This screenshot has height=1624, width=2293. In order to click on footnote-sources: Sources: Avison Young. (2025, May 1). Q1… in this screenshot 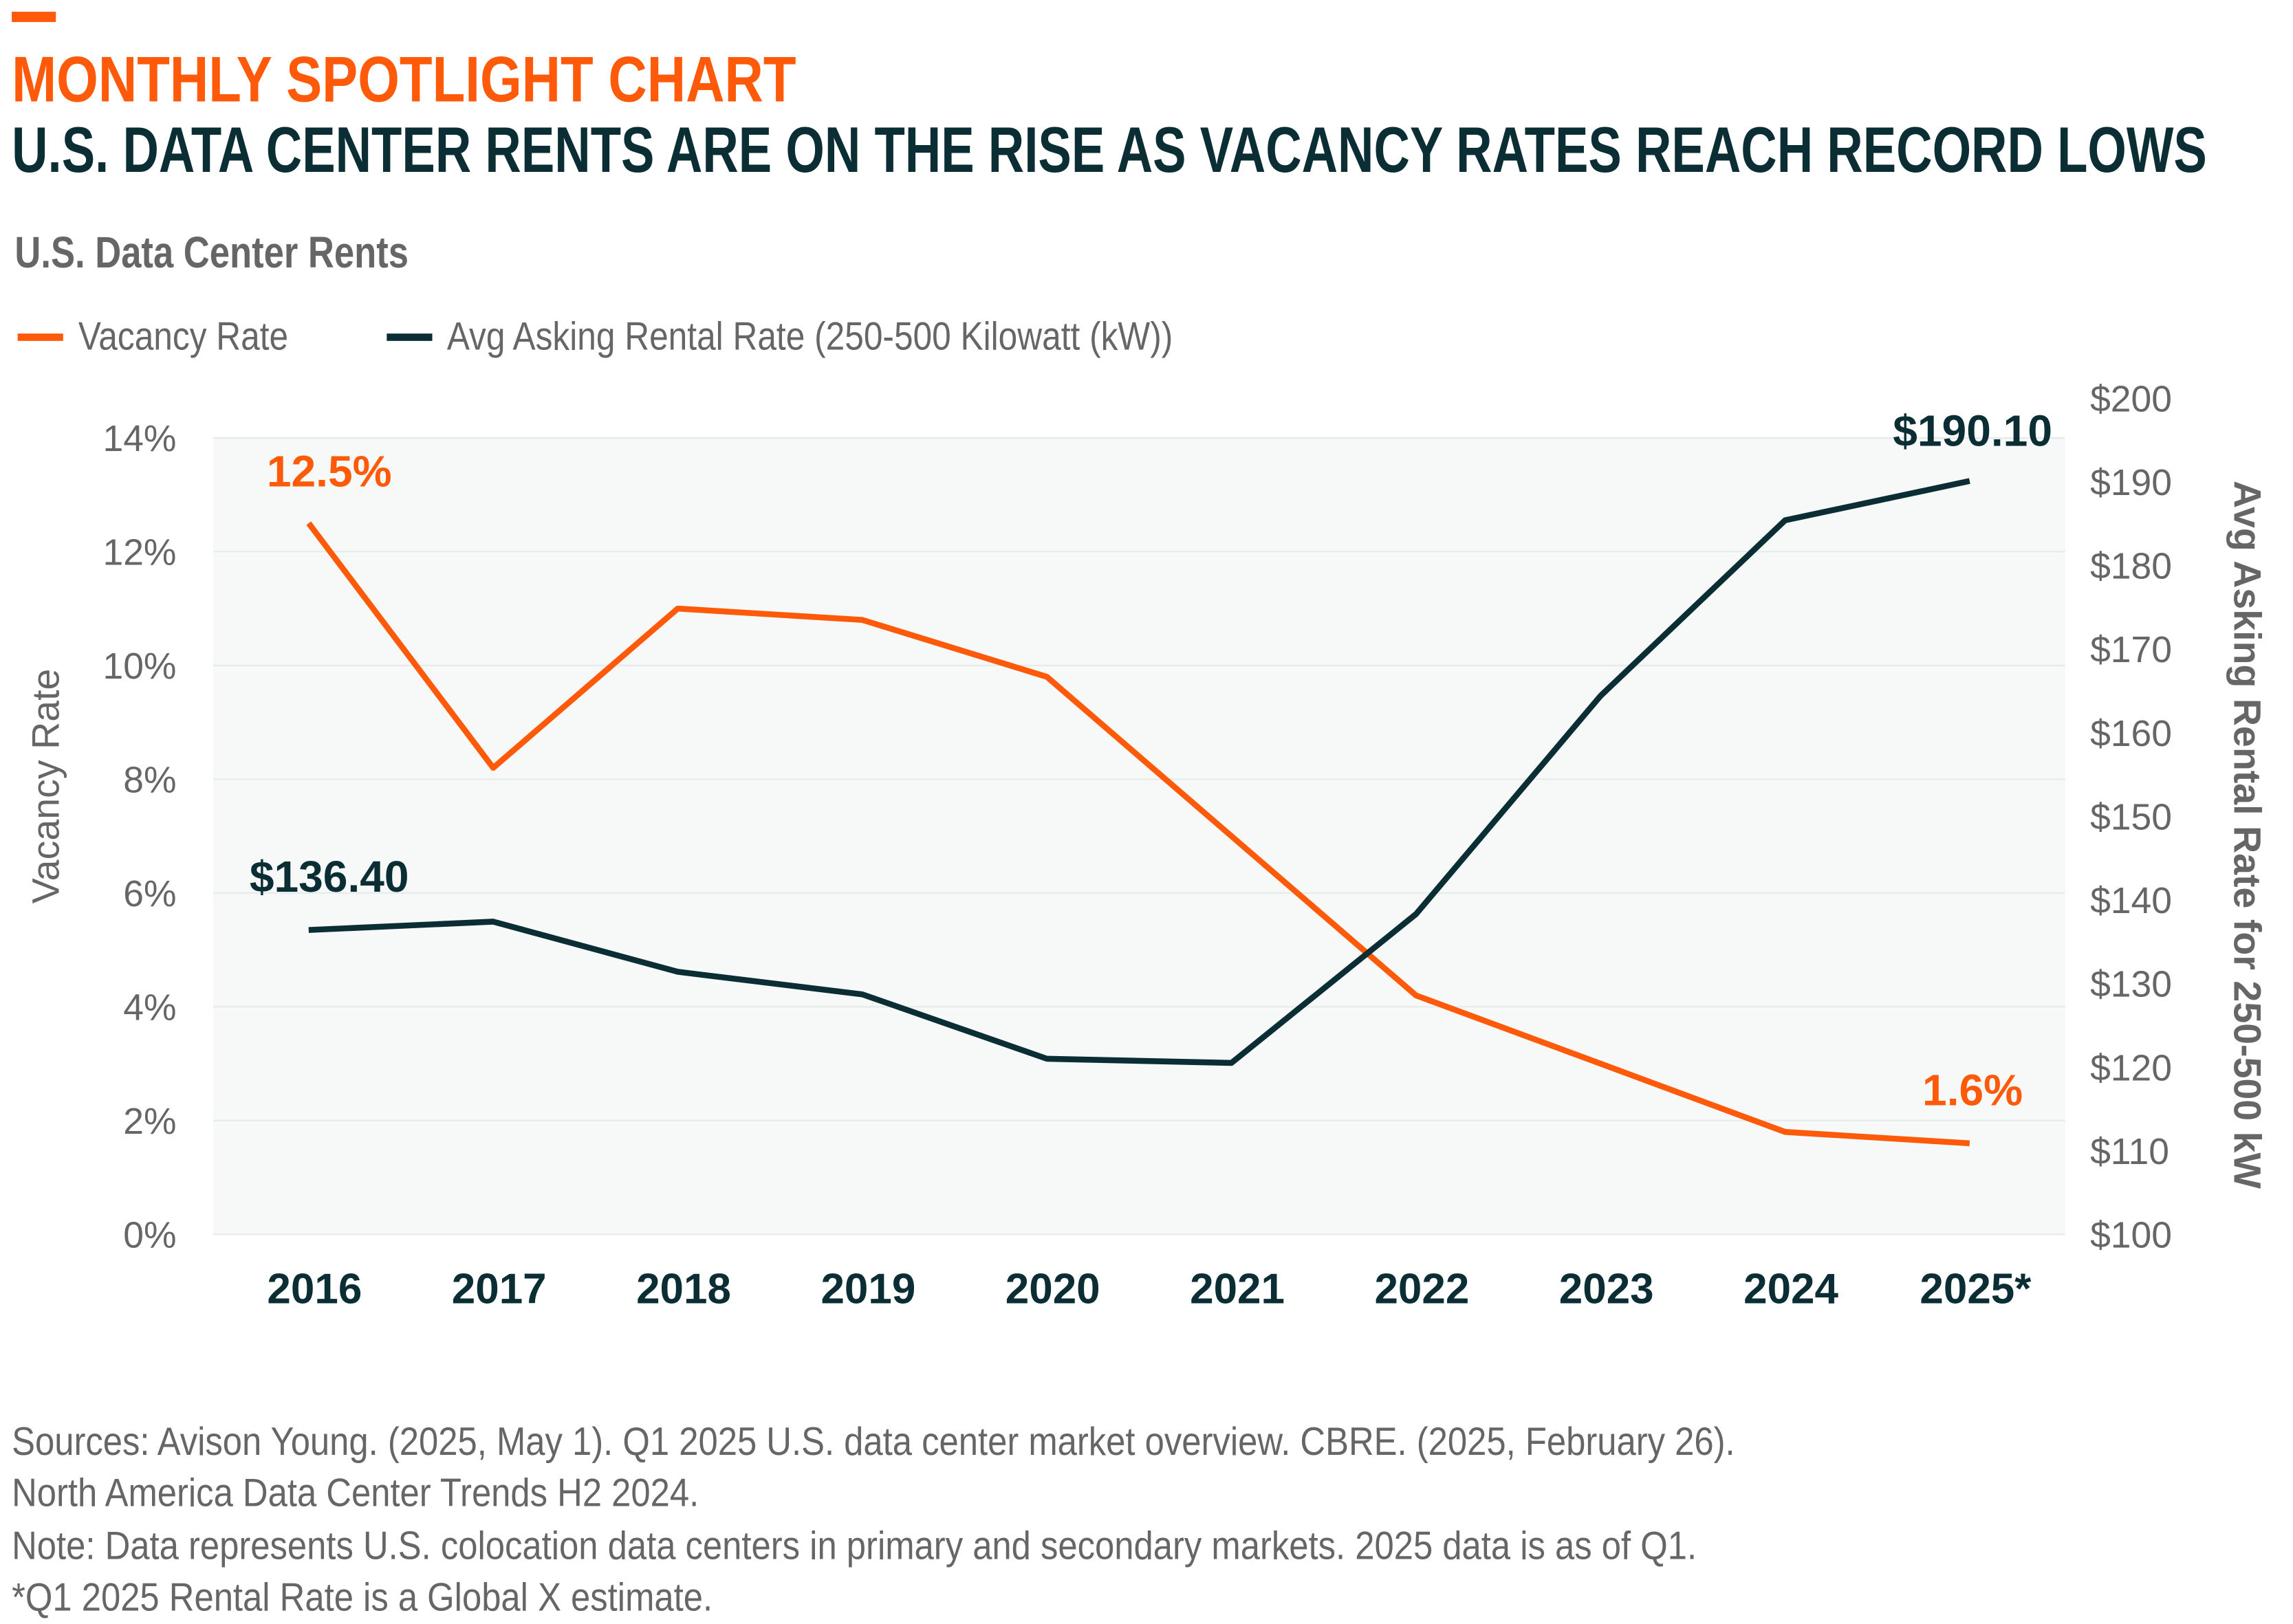, I will do `click(873, 1441)`.